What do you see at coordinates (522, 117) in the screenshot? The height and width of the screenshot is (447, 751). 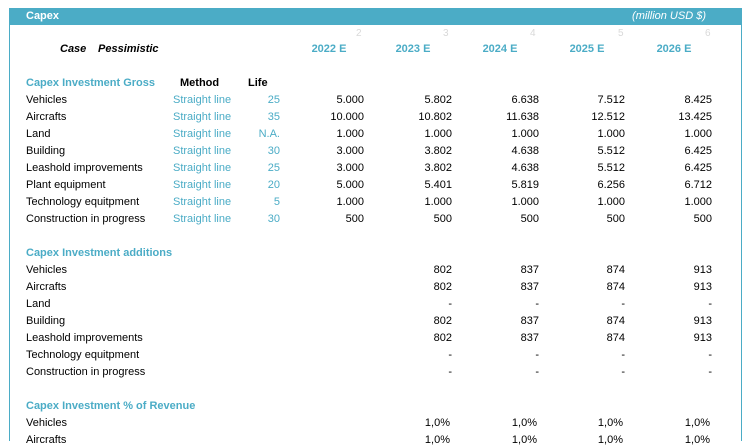 I see `value-cell: 11.638` at bounding box center [522, 117].